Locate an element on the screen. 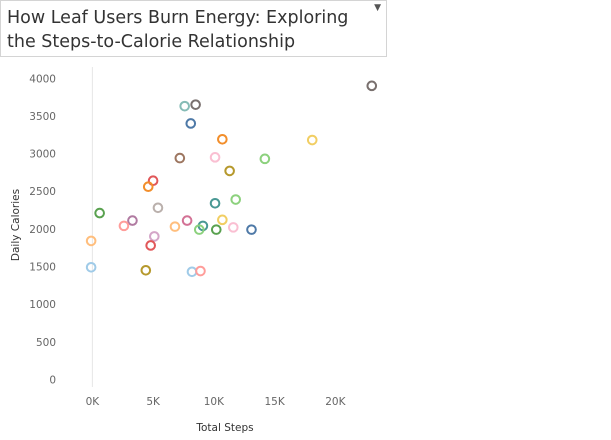  x-tick-label: 0K is located at coordinates (93, 402).